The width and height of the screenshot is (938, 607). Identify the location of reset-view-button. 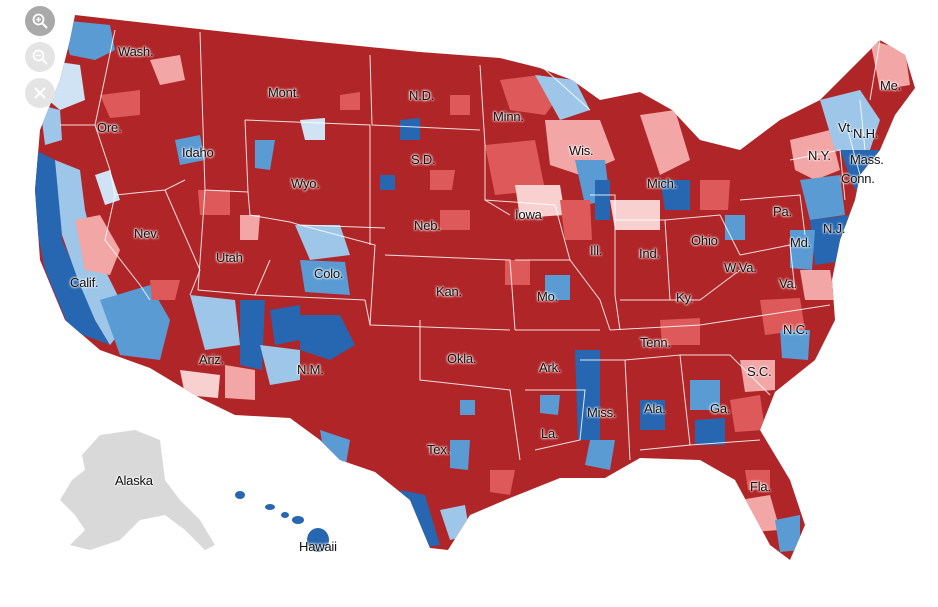
(40, 93).